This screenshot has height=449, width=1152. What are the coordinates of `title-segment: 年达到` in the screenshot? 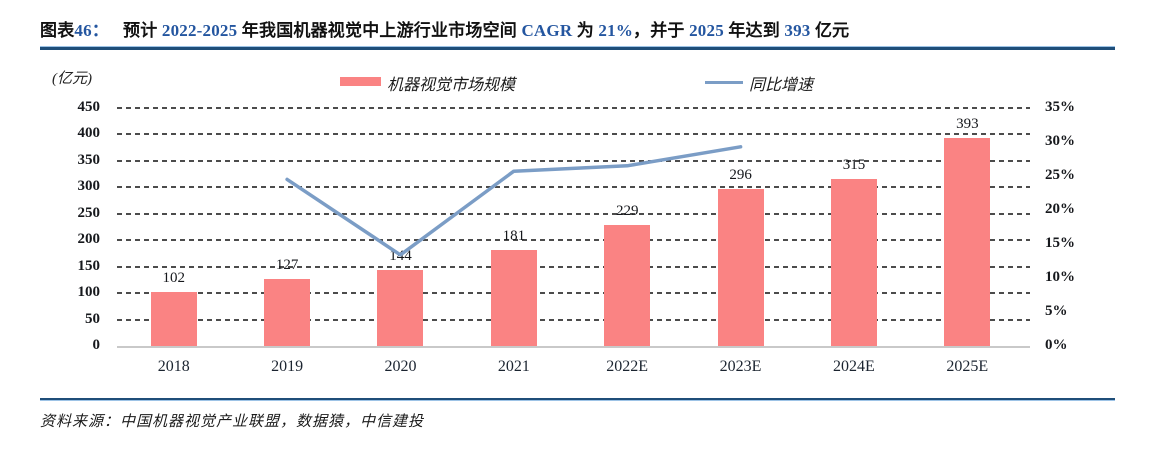 It's located at (754, 30).